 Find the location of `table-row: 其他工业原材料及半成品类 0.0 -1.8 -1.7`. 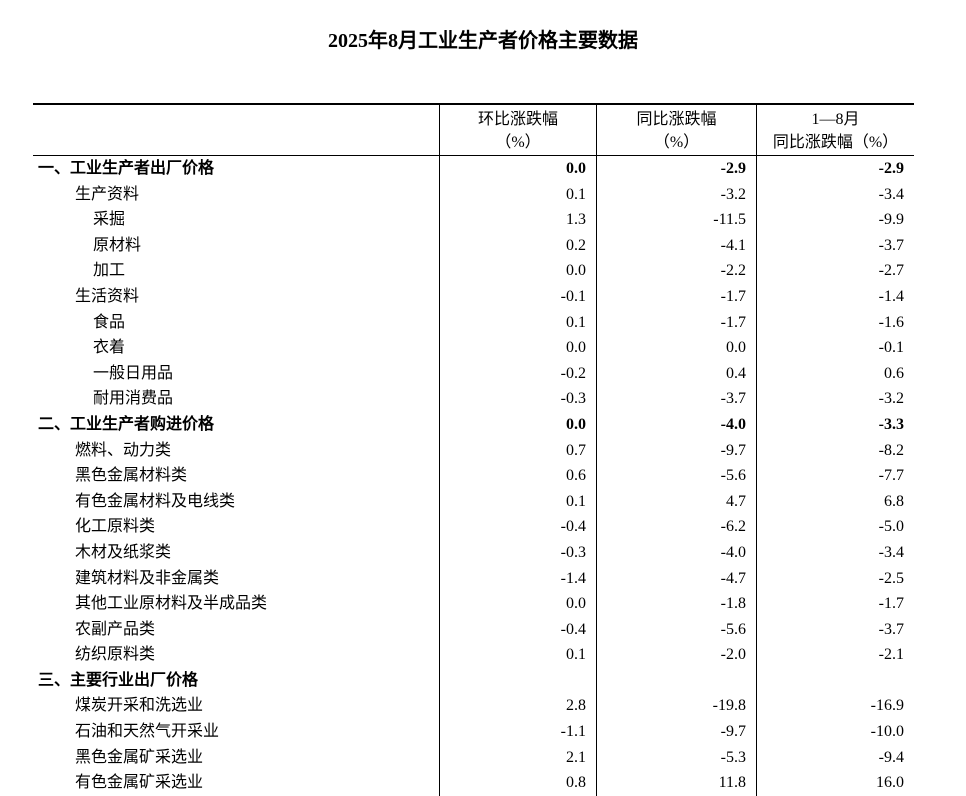

table-row: 其他工业原材料及半成品类 0.0 -1.8 -1.7 is located at coordinates (473, 604).